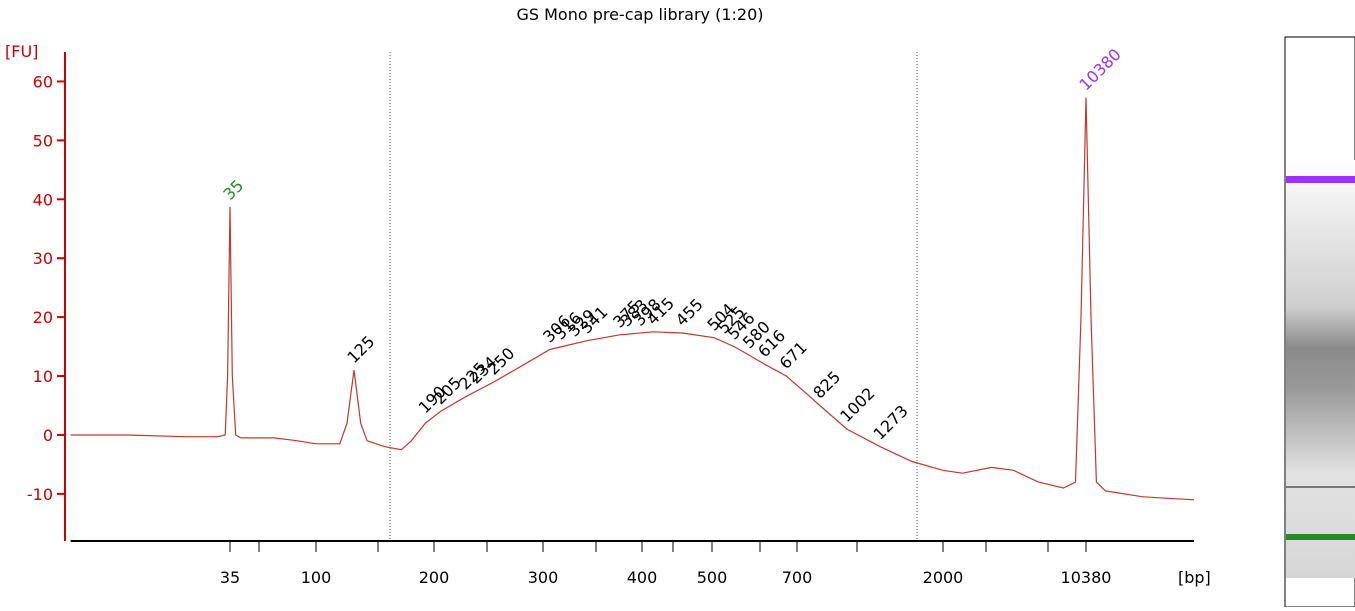 The image size is (1355, 611). What do you see at coordinates (1086, 577) in the screenshot?
I see `x-tick-label: 10380` at bounding box center [1086, 577].